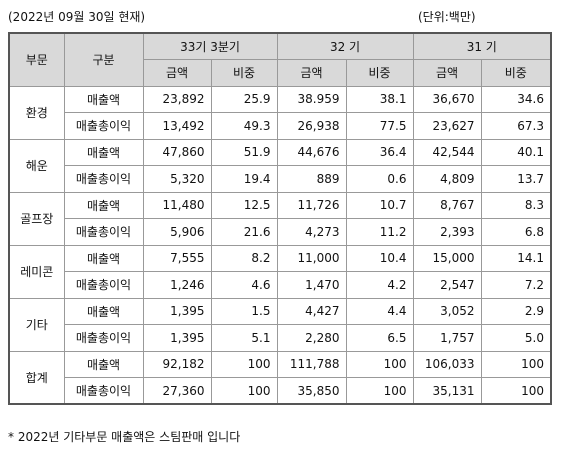 The width and height of the screenshot is (563, 450). What do you see at coordinates (280, 285) in the screenshot?
I see `data-row: 매출총이익 1,246 4.6 1,470 4.2 2,547 7.2` at bounding box center [280, 285].